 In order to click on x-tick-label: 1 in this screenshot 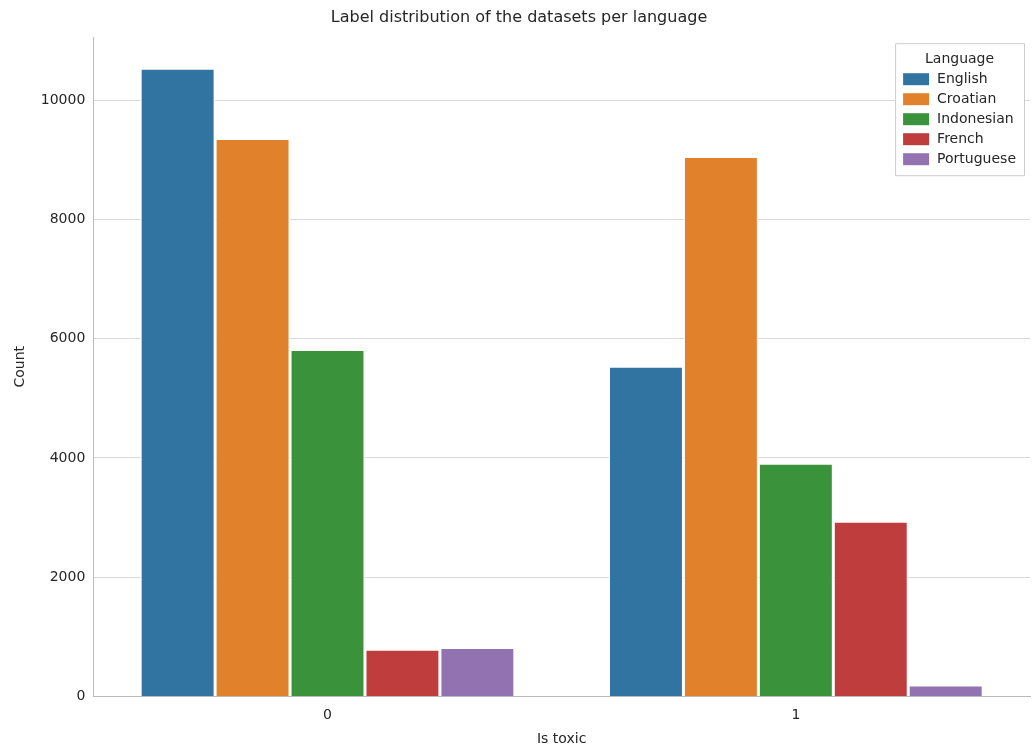, I will do `click(796, 714)`.